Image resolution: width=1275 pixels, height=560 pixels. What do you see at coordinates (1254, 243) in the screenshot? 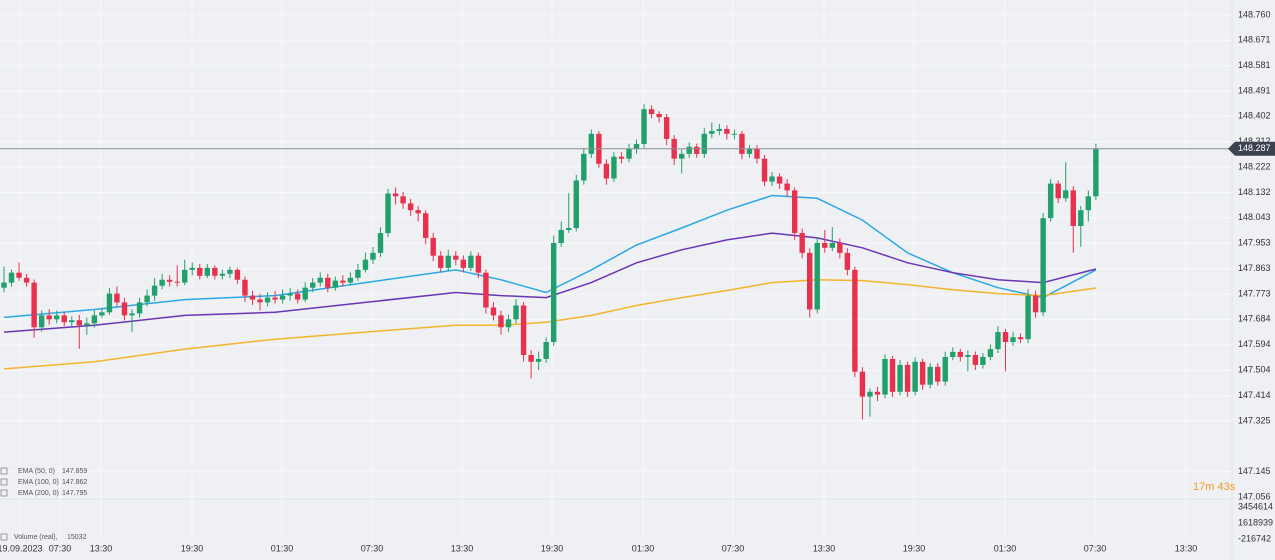
I see `y-tick-label: 147.953` at bounding box center [1254, 243].